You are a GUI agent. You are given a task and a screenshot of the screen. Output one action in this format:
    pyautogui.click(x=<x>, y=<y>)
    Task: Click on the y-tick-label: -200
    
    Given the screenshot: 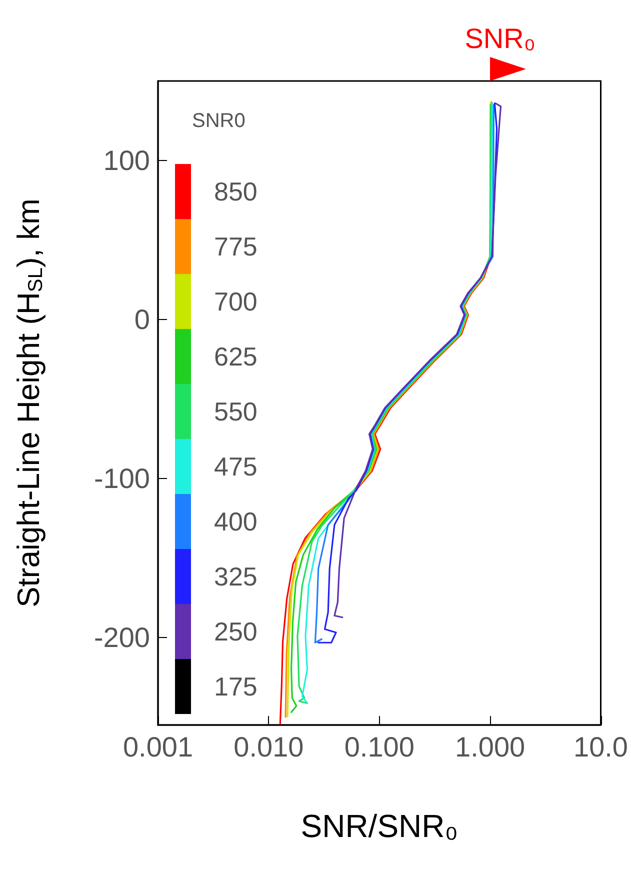 What is the action you would take?
    pyautogui.click(x=122, y=638)
    